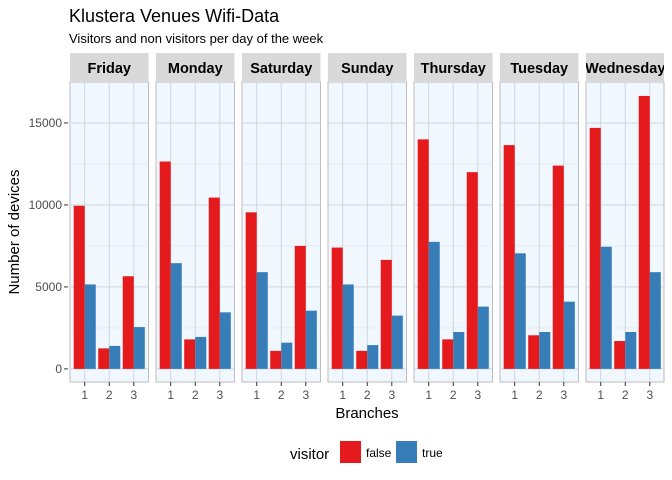 The image size is (672, 480). What do you see at coordinates (48, 246) in the screenshot?
I see `y-axis: 0 5000 10000 15000` at bounding box center [48, 246].